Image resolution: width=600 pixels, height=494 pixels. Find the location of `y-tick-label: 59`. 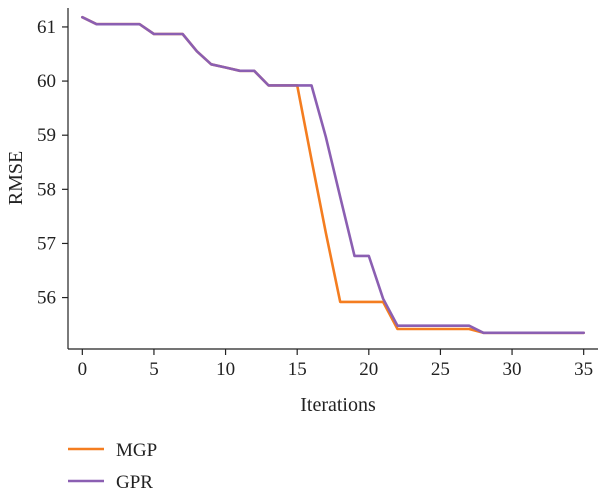

y-tick-label: 59 is located at coordinates (46, 135).